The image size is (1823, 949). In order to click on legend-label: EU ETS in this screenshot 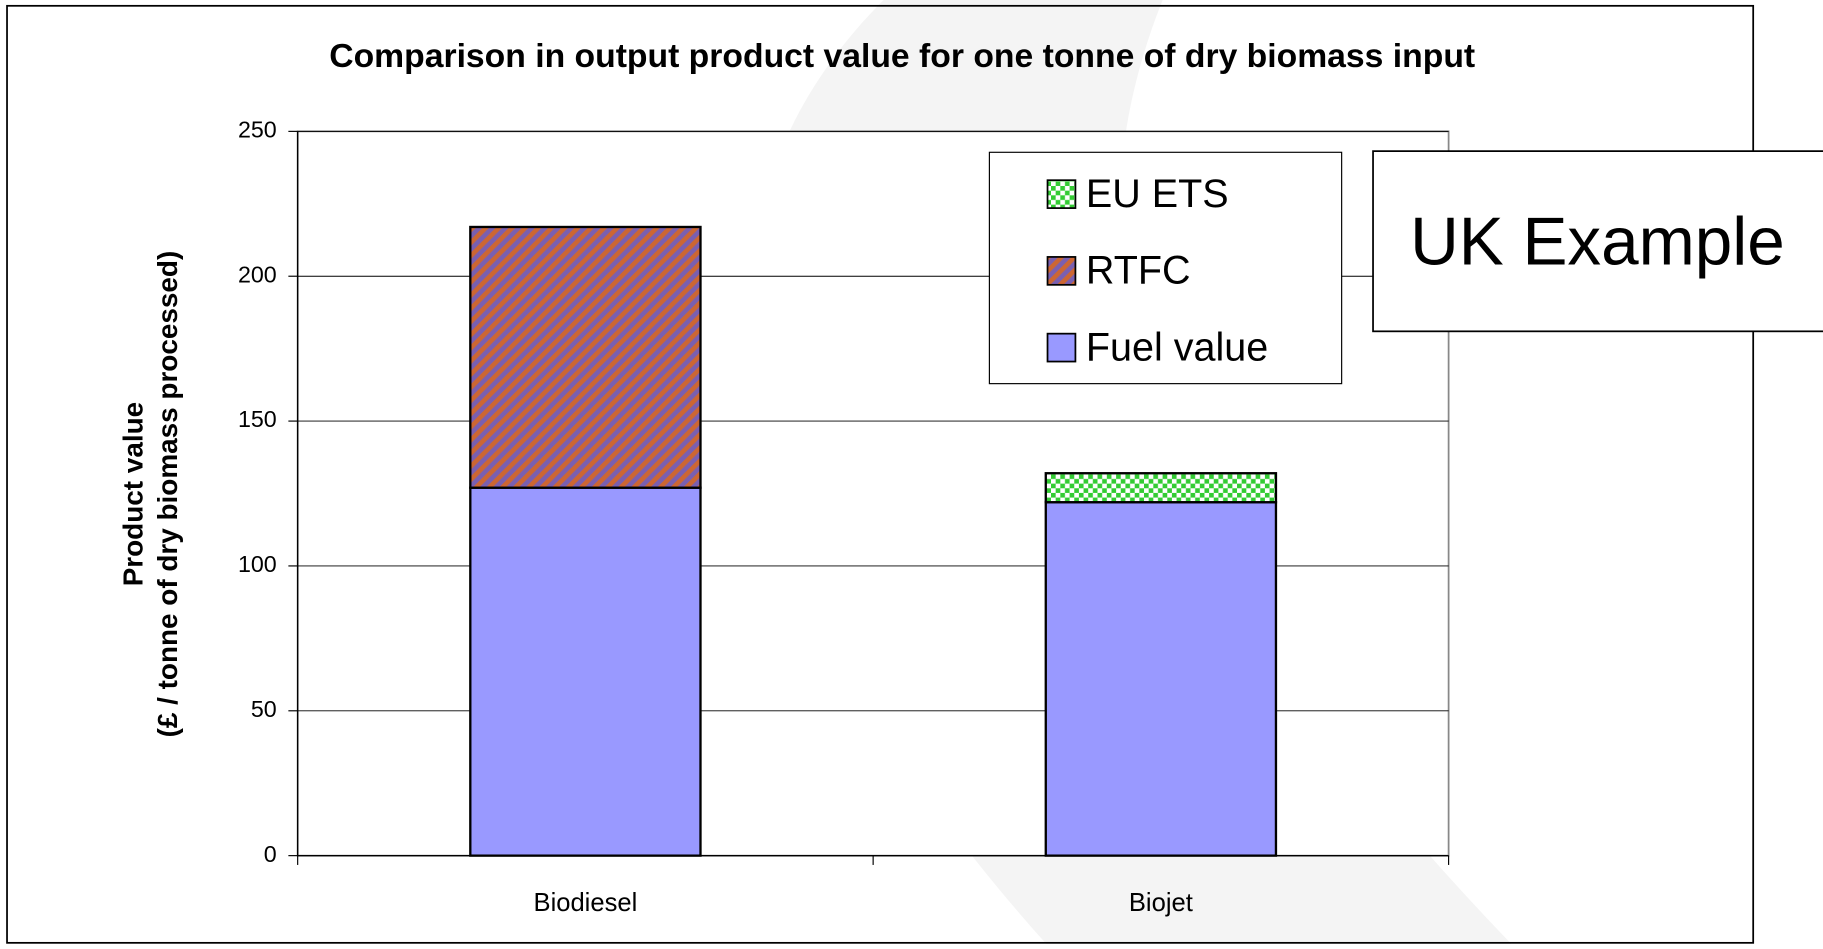, I will do `click(1157, 194)`.